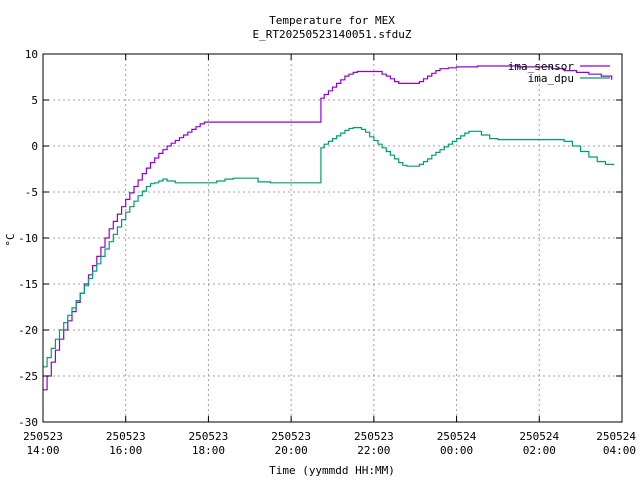 The image size is (640, 480). I want to click on y-tick-label: 0, so click(34, 146).